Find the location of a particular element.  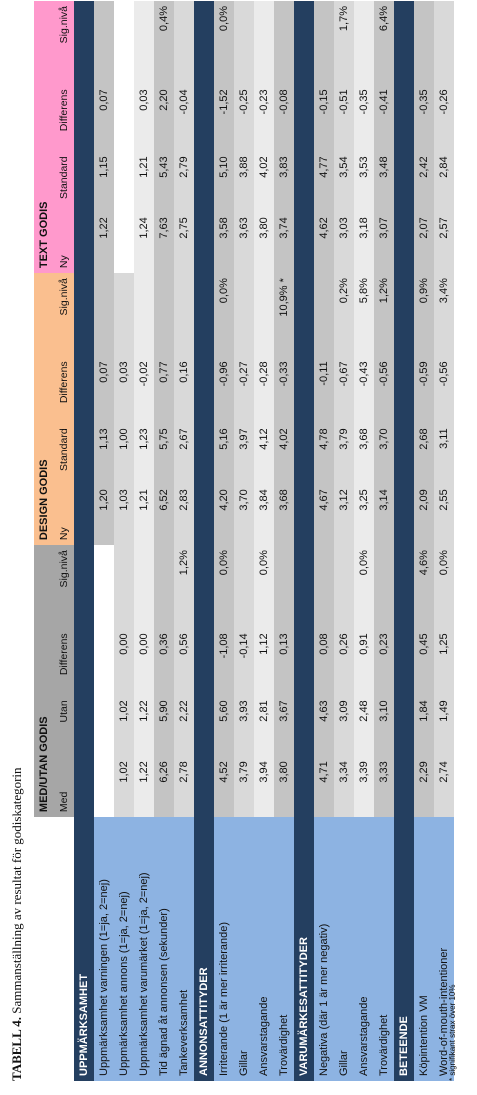

value-cell: 1,02 is located at coordinates (124, 787).